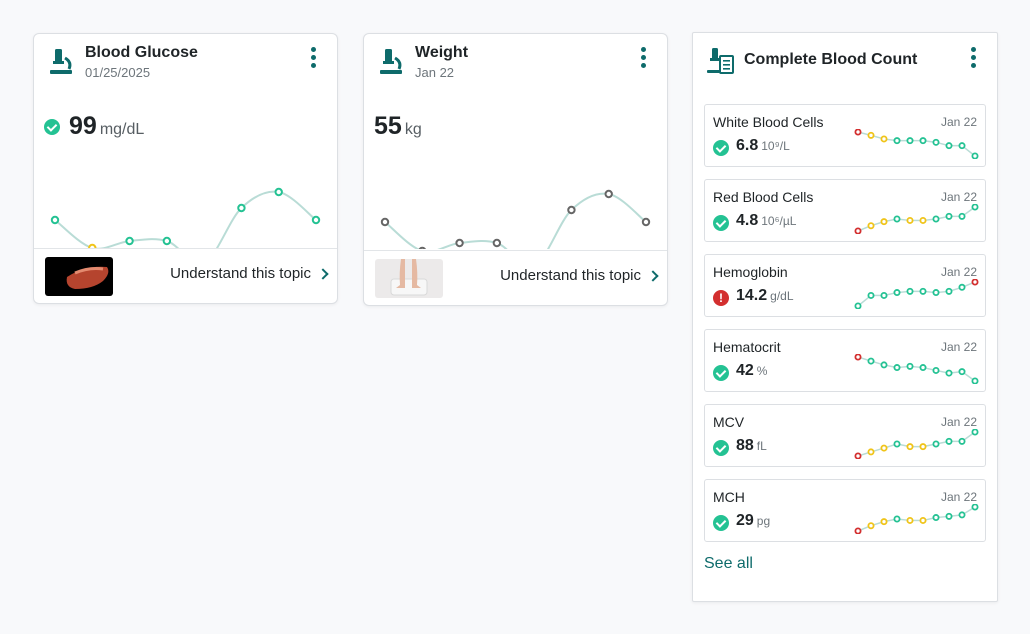 The width and height of the screenshot is (1030, 634). I want to click on value-unit: fL, so click(761, 446).